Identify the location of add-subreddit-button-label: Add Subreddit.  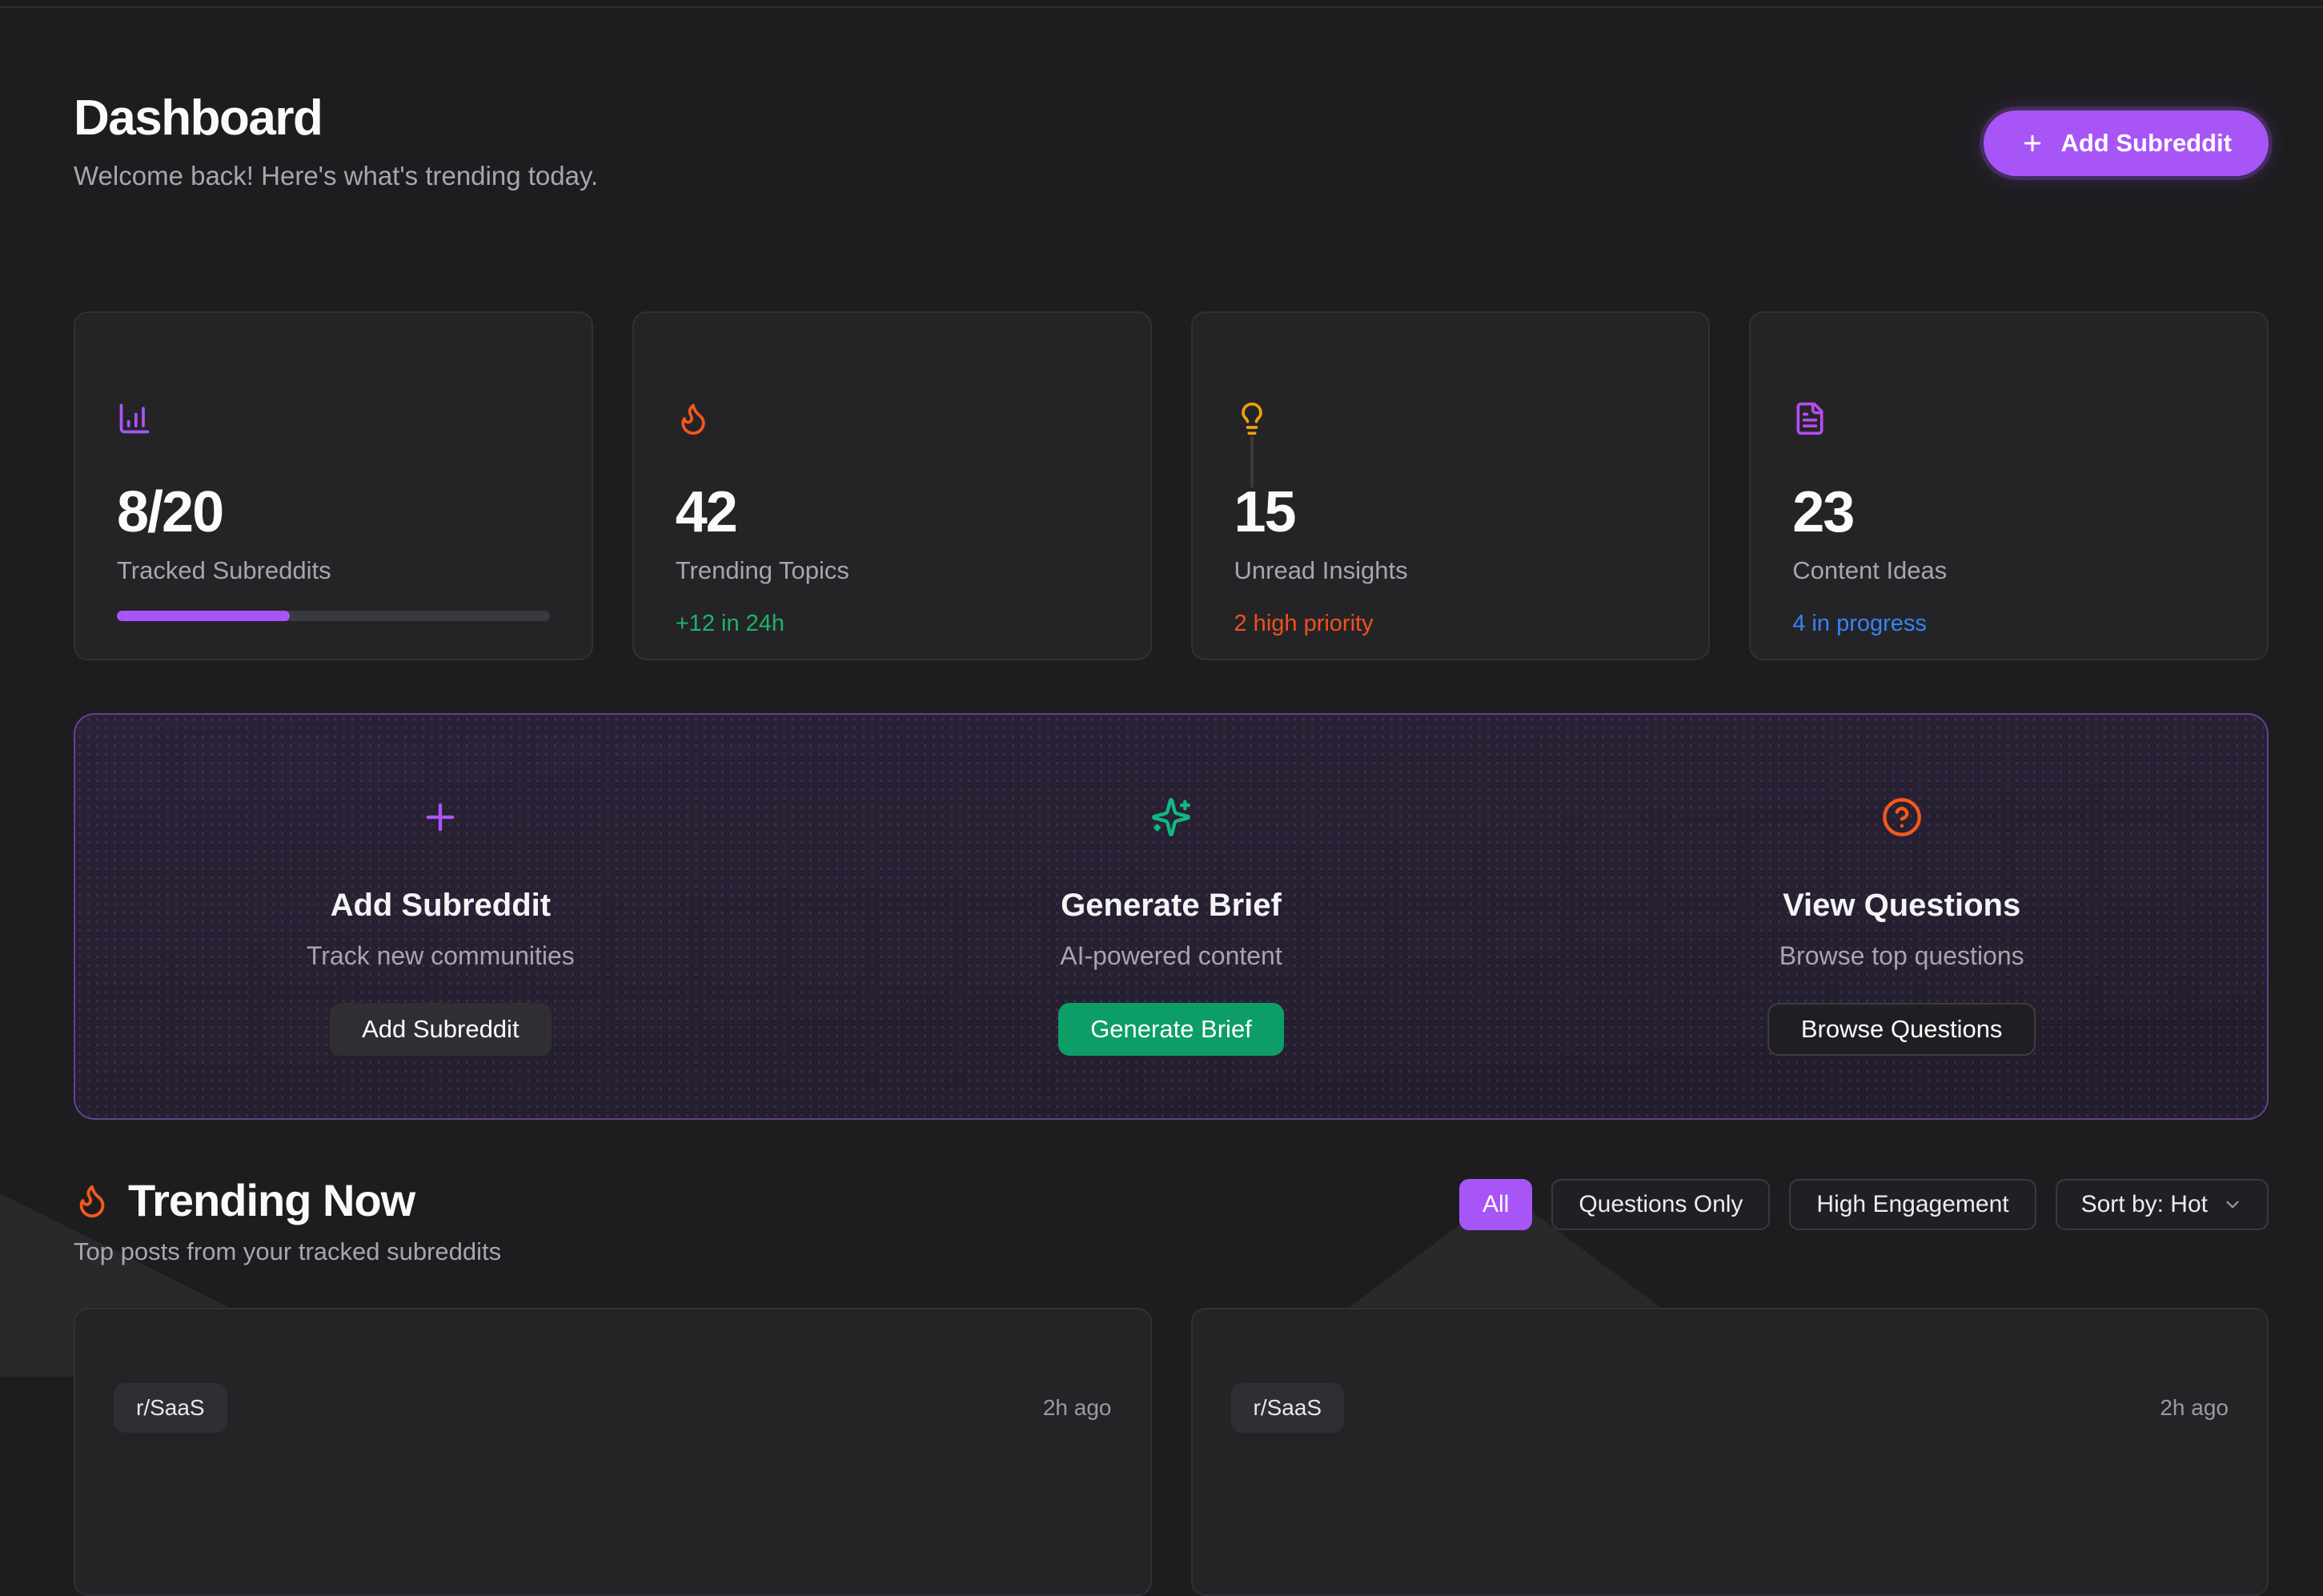
(2146, 143).